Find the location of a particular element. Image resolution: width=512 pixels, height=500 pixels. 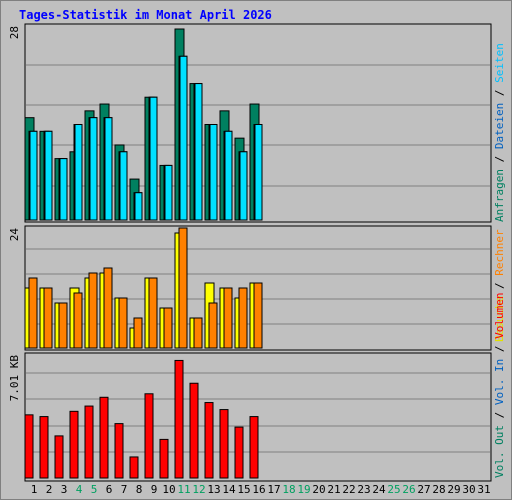

x-tick-label-day-31: 31 is located at coordinates (483, 489).